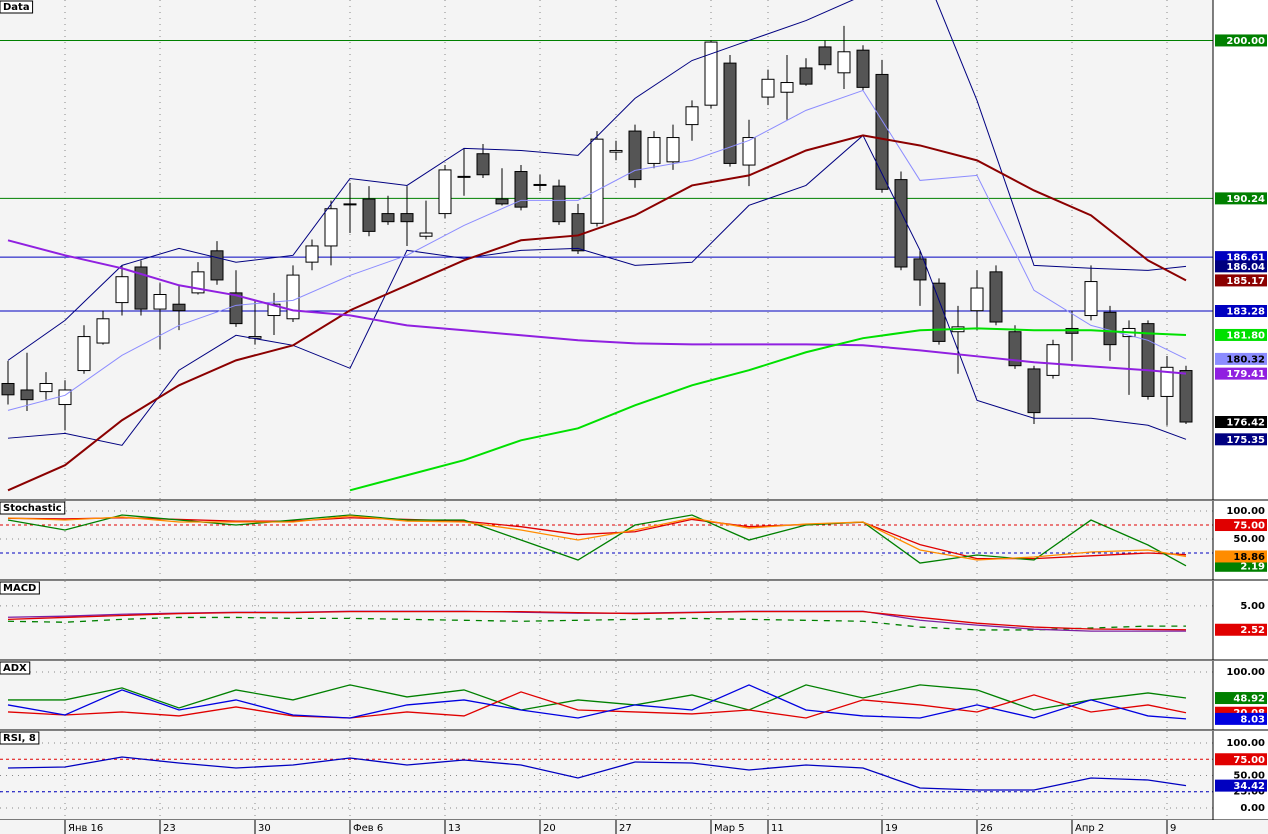  I want to click on value-label: 18.86, so click(1249, 557).